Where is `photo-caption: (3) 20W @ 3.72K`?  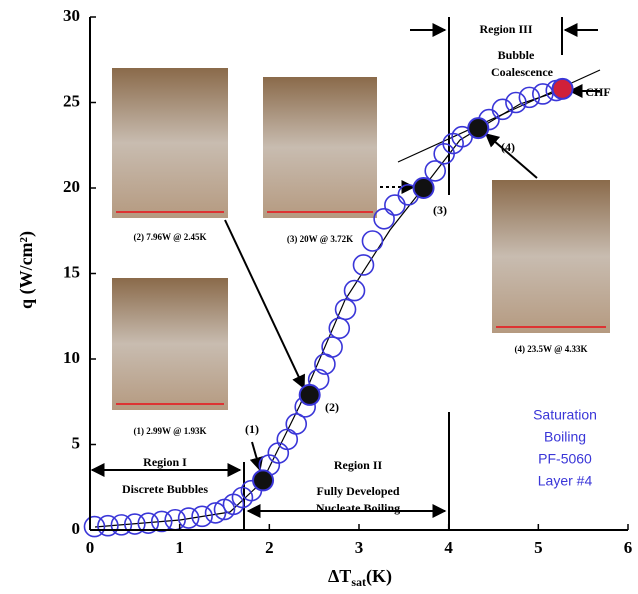
photo-caption: (3) 20W @ 3.72K is located at coordinates (320, 239).